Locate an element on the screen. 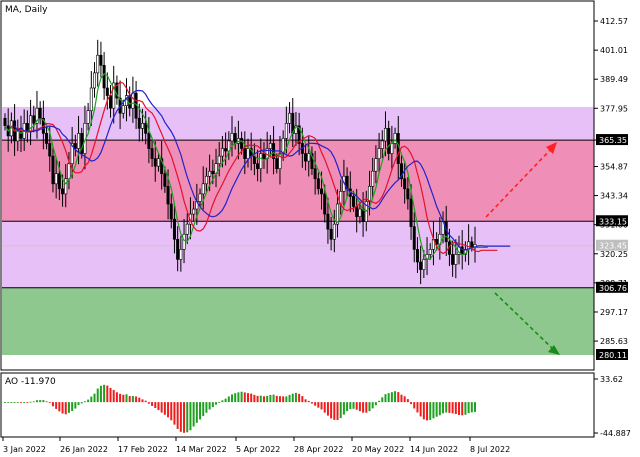 The image size is (640, 457). x-tick-label: 3 Jan 2022 is located at coordinates (24, 449).